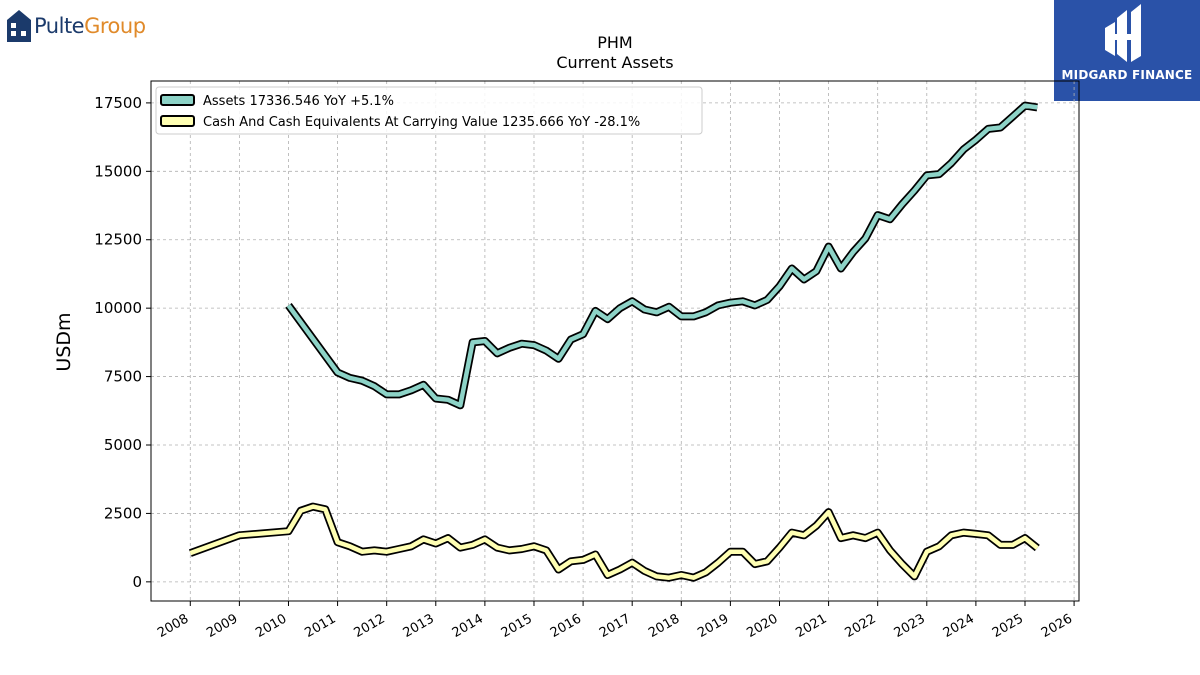  What do you see at coordinates (517, 626) in the screenshot?
I see `x-tick-label: 2015` at bounding box center [517, 626].